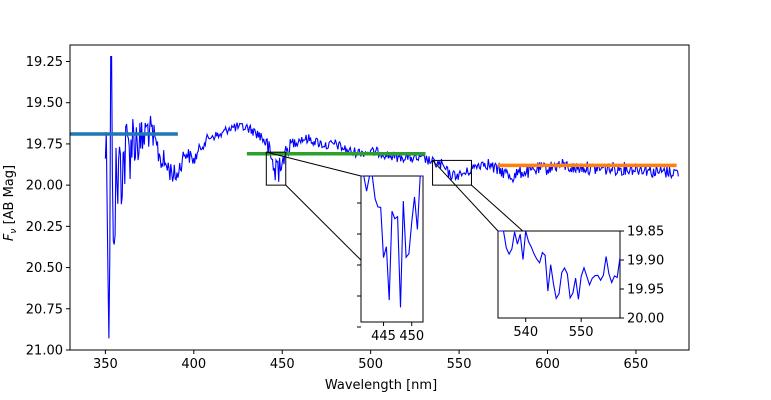 The image size is (771, 400). What do you see at coordinates (44, 186) in the screenshot?
I see `y-tick-label: 20.00` at bounding box center [44, 186].